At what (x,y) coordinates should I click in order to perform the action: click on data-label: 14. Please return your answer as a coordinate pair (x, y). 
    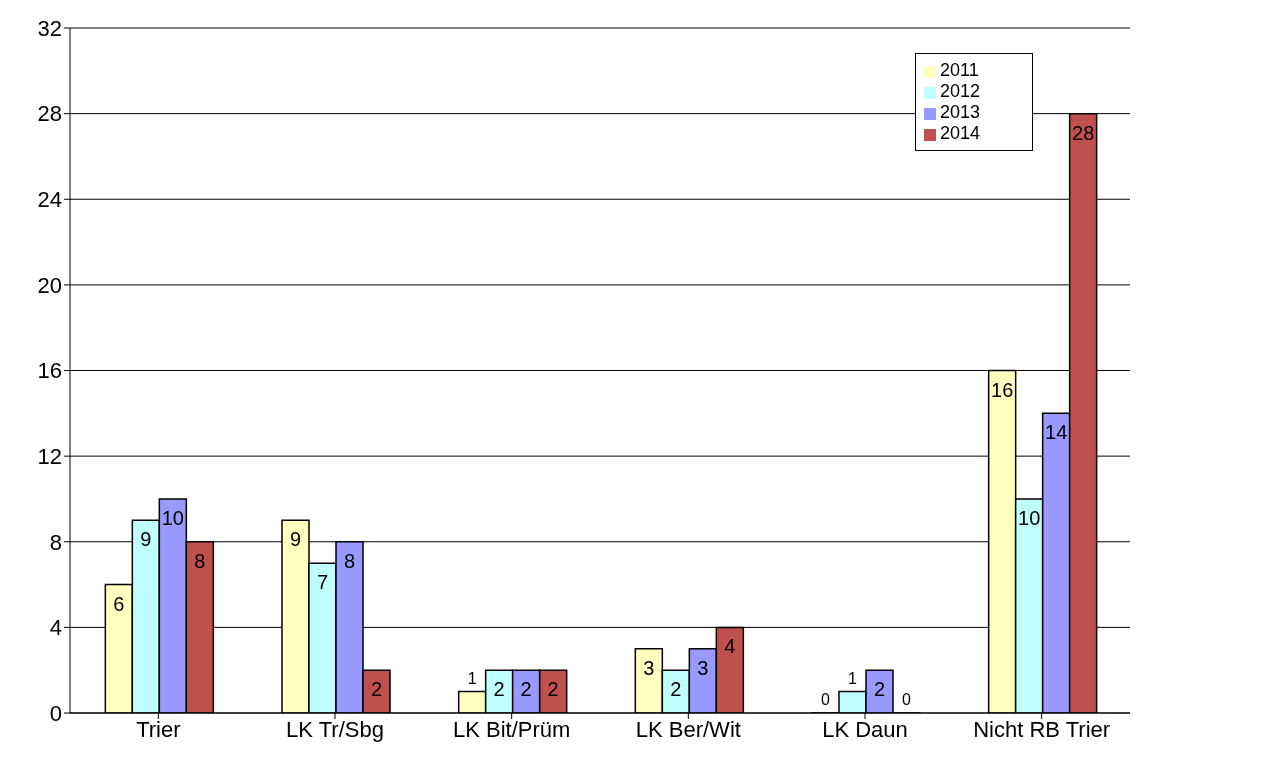
    Looking at the image, I should click on (1056, 432).